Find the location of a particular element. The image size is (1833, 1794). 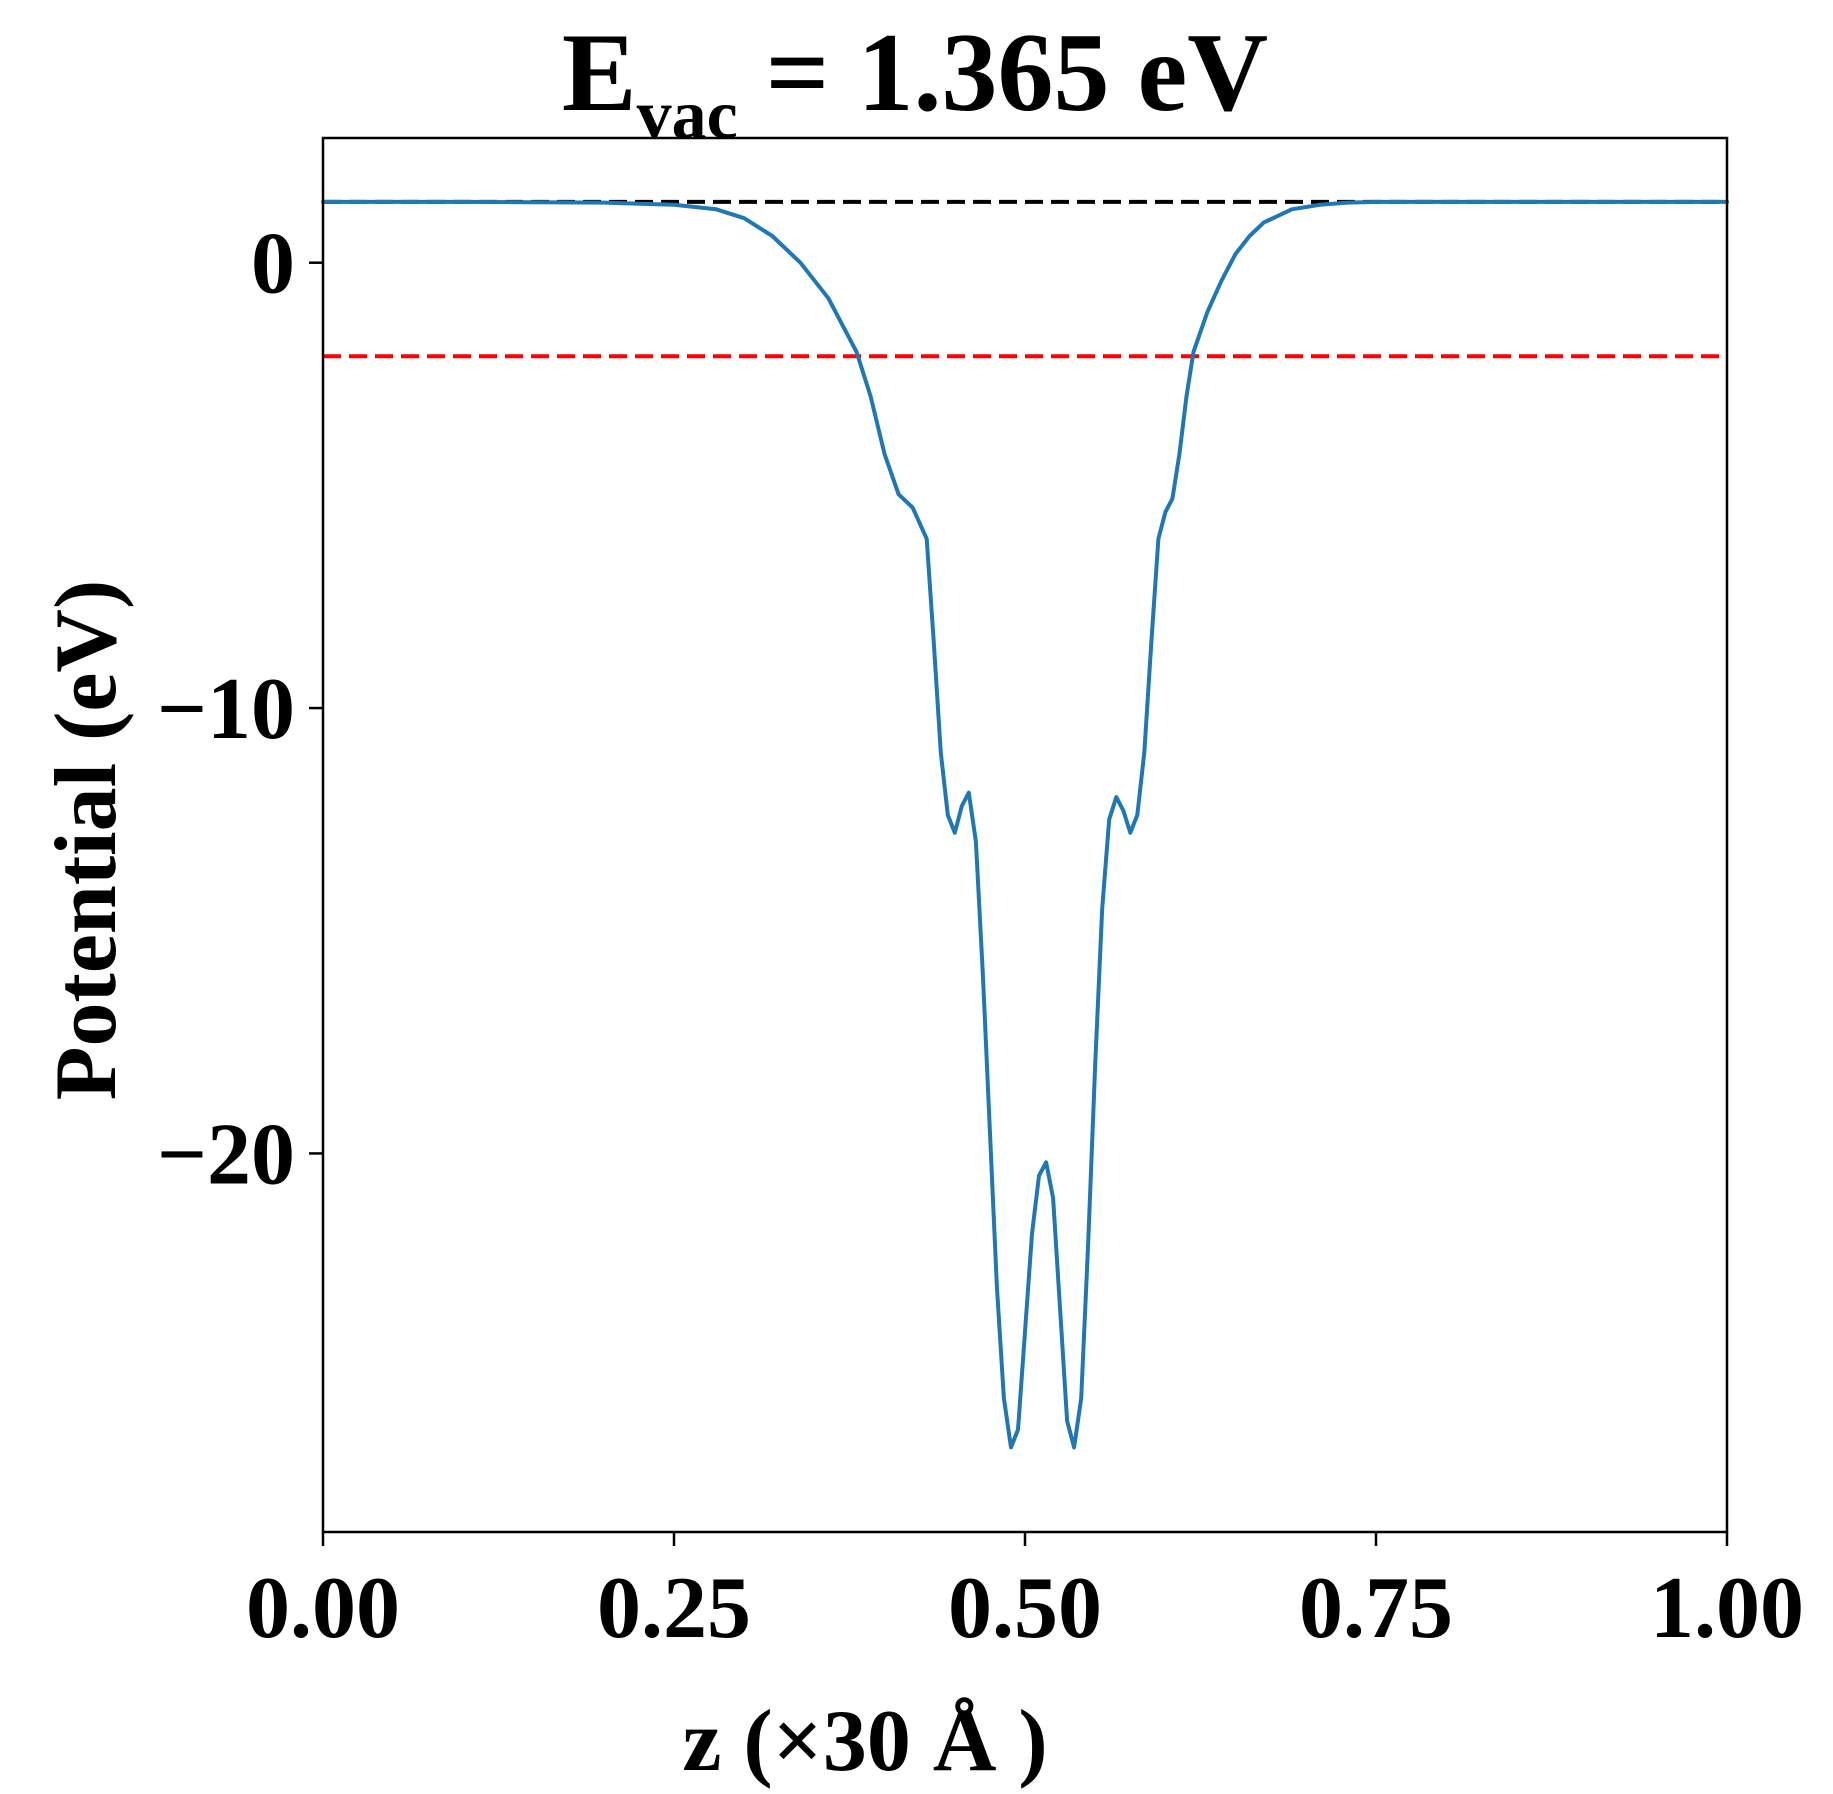

chart-title-rest: = 1.365 eV is located at coordinates (1003, 73).